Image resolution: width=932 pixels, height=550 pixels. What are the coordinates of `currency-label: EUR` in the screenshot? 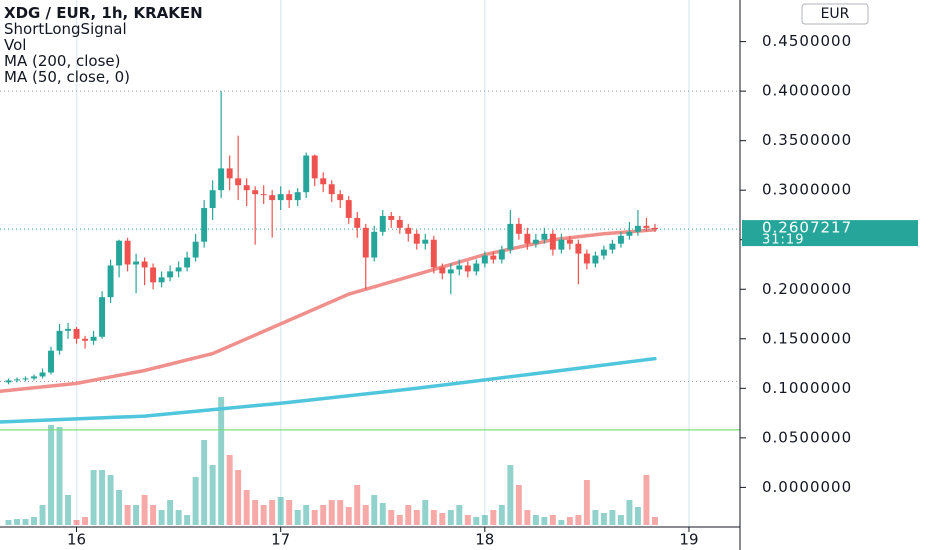 It's located at (835, 14).